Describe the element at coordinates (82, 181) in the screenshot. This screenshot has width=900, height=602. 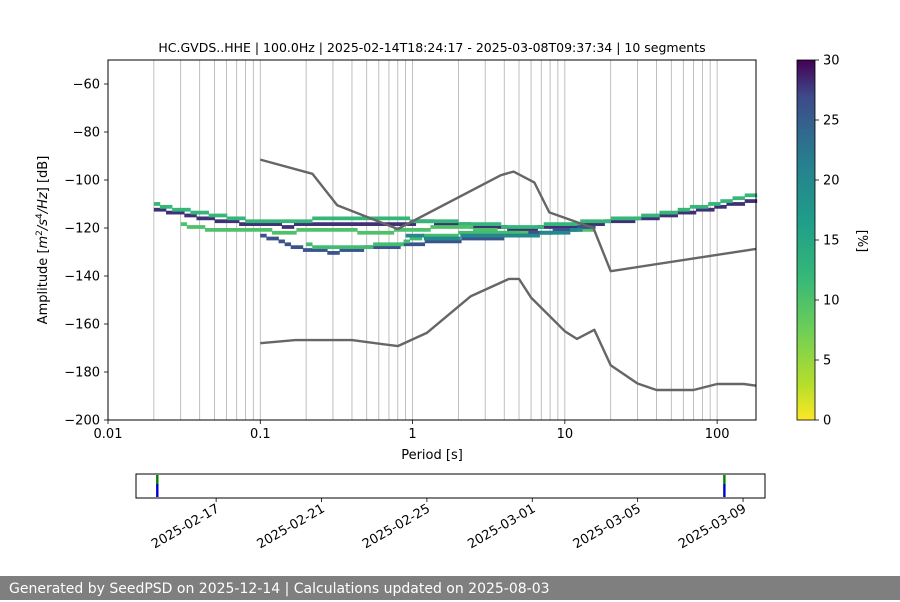
I see `y-tick-label: −100` at that location.